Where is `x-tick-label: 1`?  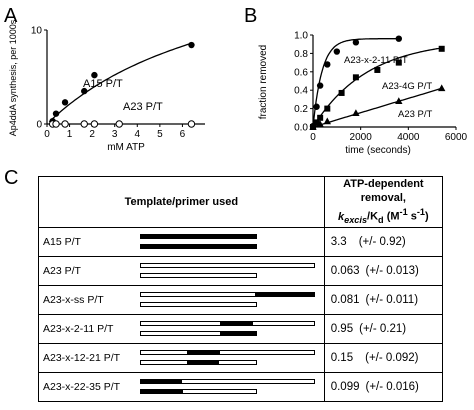 x-tick-label: 1 is located at coordinates (70, 134).